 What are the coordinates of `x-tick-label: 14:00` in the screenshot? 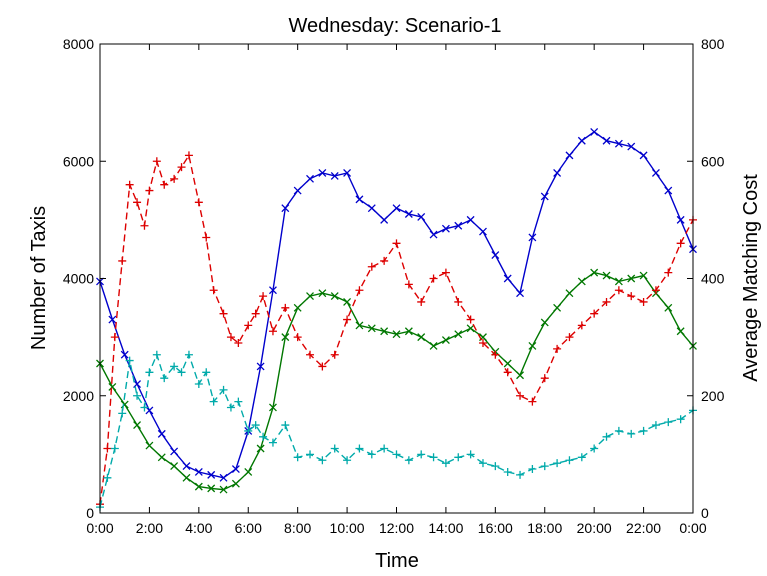 It's located at (445, 528).